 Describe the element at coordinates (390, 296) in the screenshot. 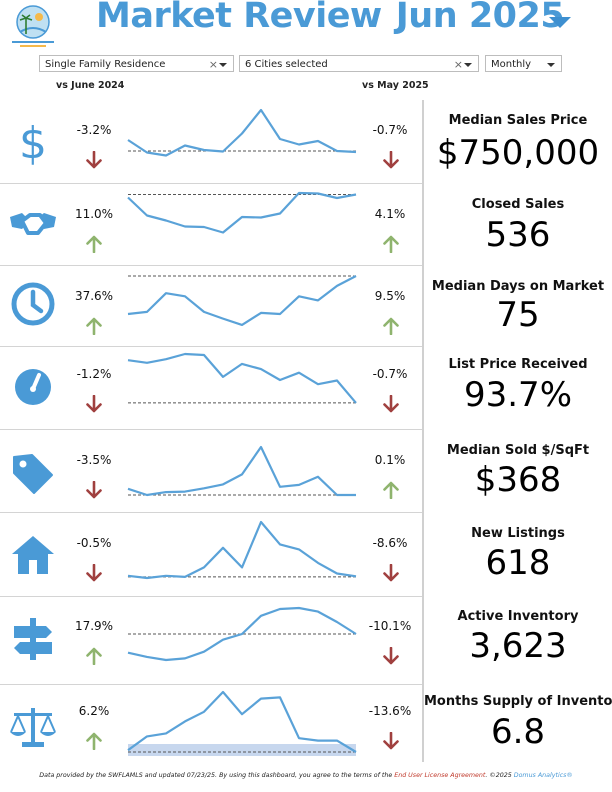

I see `mom-change: 9.5%` at that location.